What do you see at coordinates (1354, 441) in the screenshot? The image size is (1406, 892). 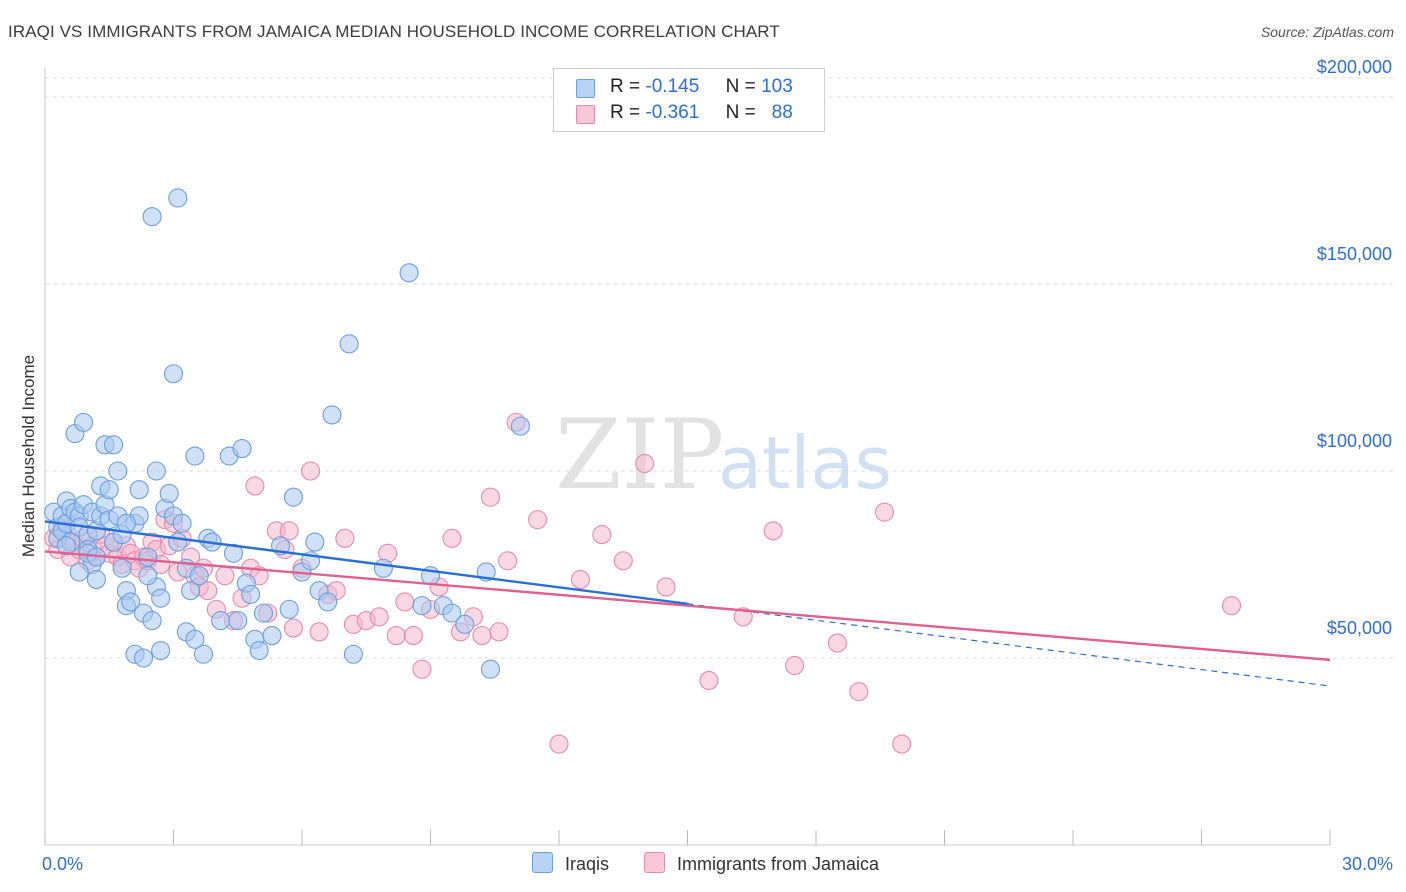 I see `y-tick-label: $100,000` at bounding box center [1354, 441].